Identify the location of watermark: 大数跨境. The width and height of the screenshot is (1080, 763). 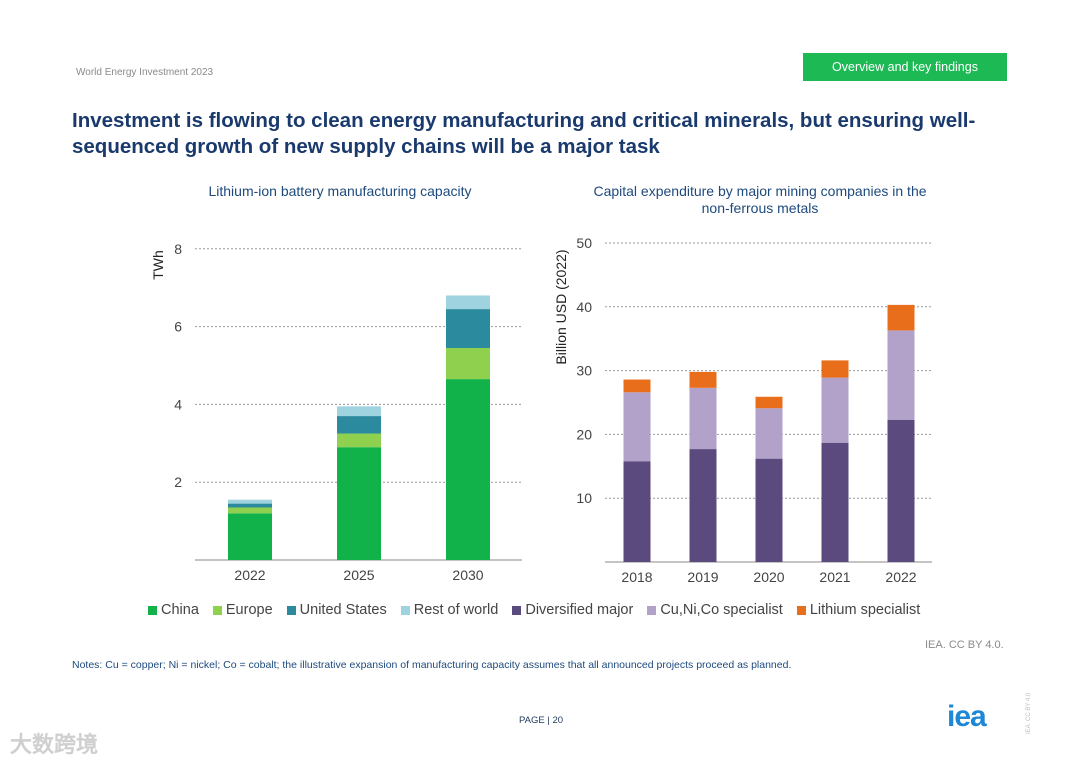
(54, 744).